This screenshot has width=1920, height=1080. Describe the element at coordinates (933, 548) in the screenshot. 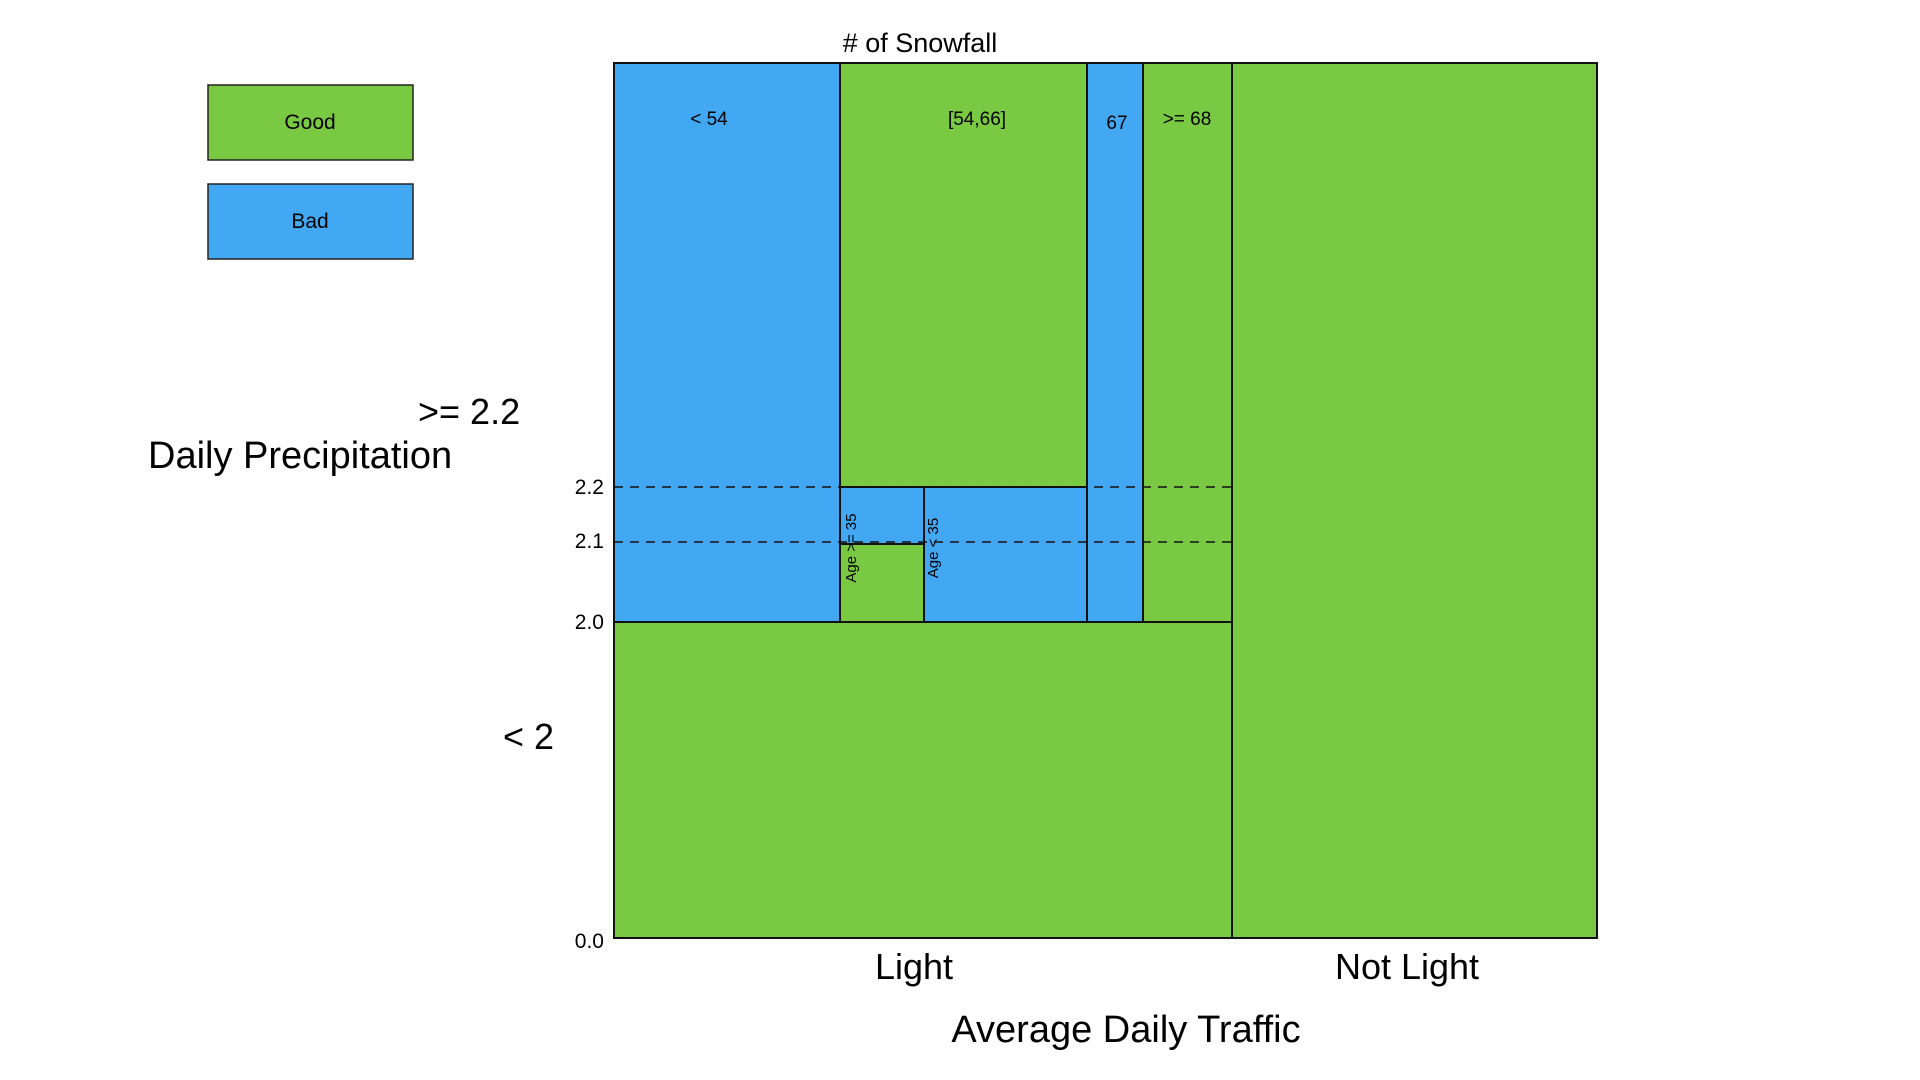

I see `age-lt35-label: Age < 35` at that location.